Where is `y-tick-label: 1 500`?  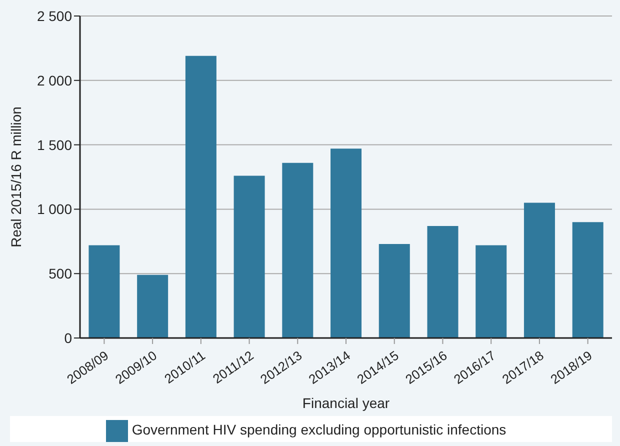
y-tick-label: 1 500 is located at coordinates (54, 144).